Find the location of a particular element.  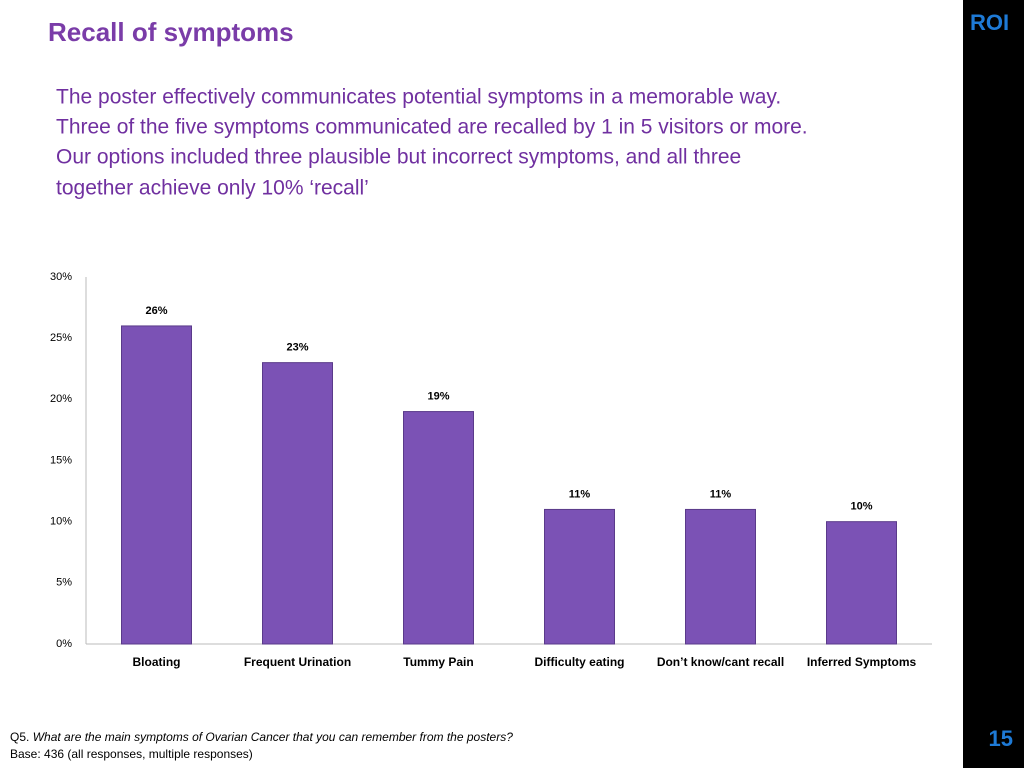

slide-title: Recall of symptoms is located at coordinates (171, 32).